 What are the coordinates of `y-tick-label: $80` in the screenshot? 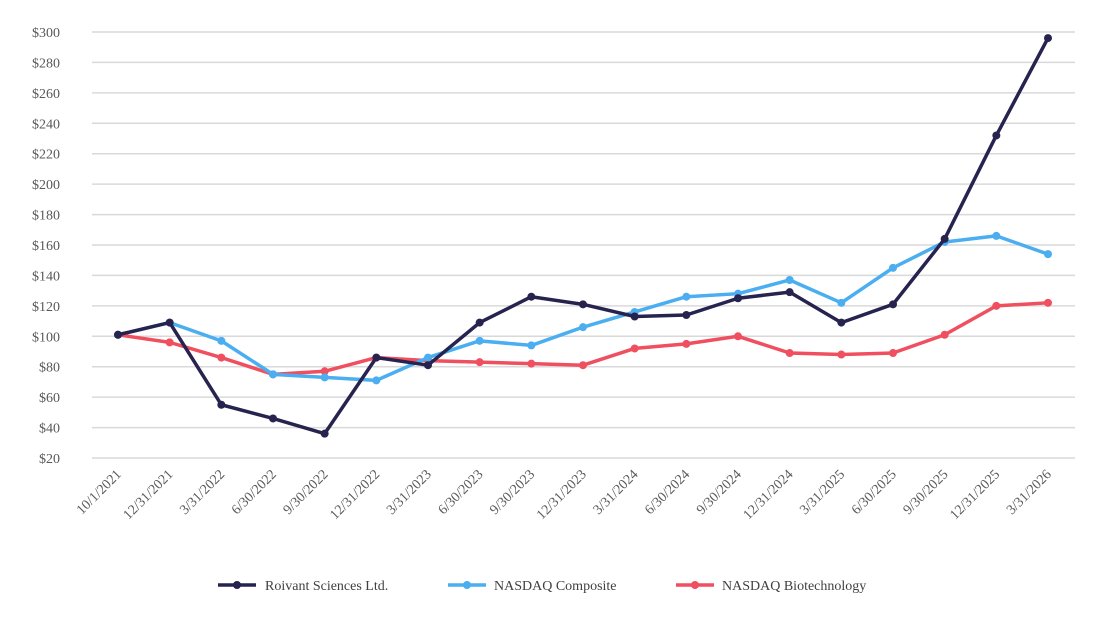 It's located at (49, 368).